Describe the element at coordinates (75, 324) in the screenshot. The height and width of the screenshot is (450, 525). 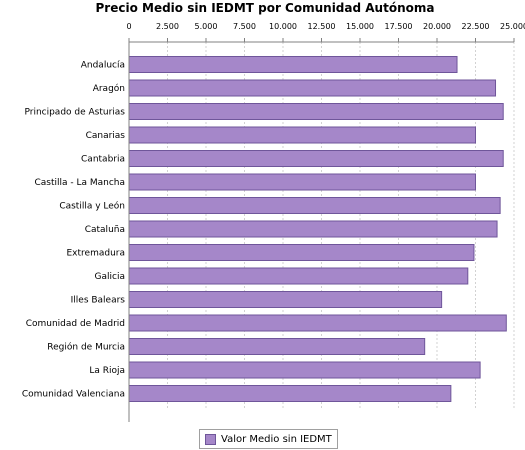
I see `category-label: Comunidad de Madrid` at that location.